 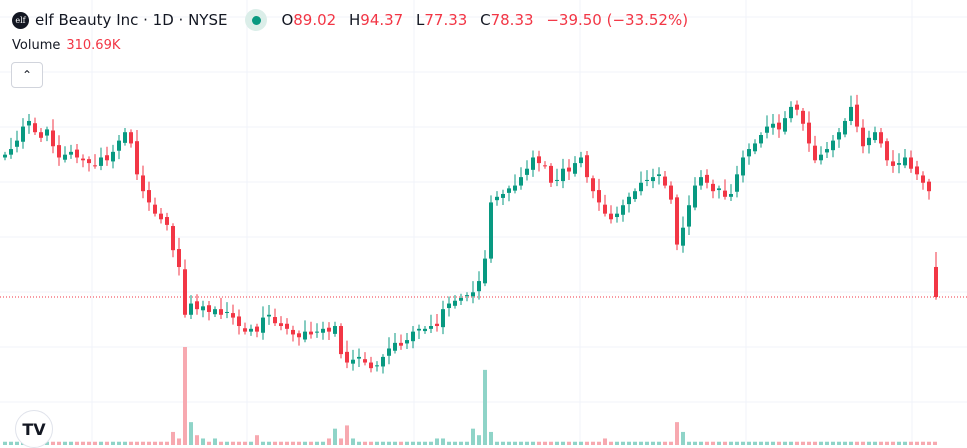 What do you see at coordinates (617, 20) in the screenshot?
I see `change-value: −39.50 (−33.52%)` at bounding box center [617, 20].